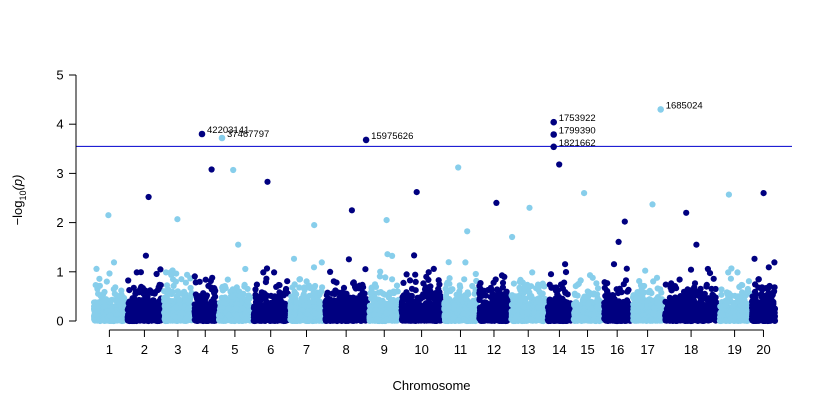  What do you see at coordinates (144, 259) in the screenshot?
I see `chromosome-2-points` at bounding box center [144, 259].